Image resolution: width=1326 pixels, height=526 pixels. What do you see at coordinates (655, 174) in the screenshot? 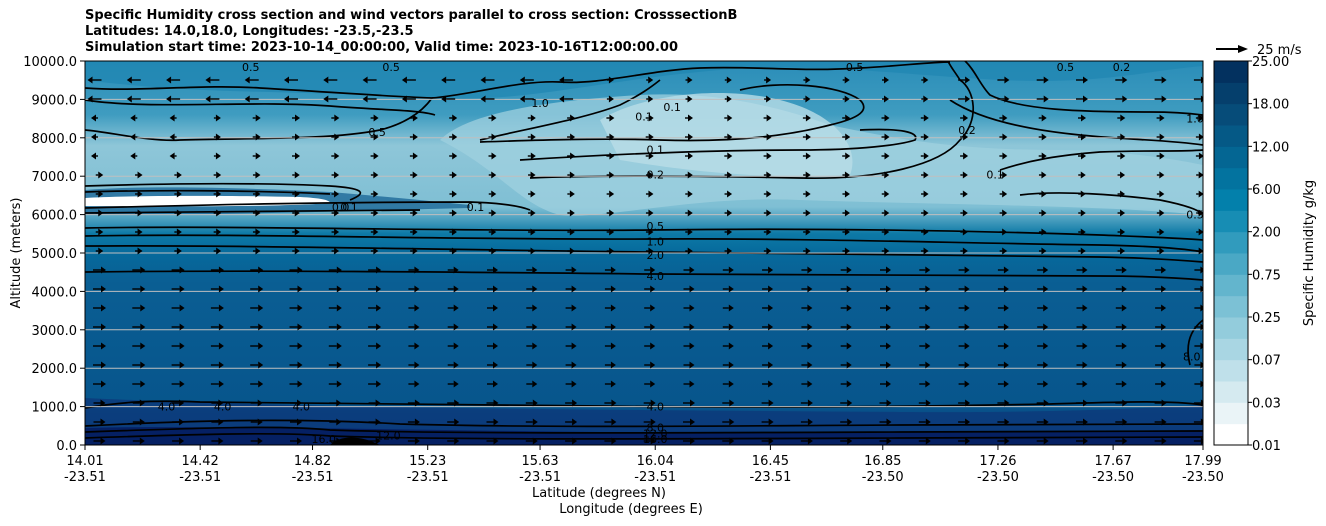
I see `contour-label: 0.2` at bounding box center [655, 174].